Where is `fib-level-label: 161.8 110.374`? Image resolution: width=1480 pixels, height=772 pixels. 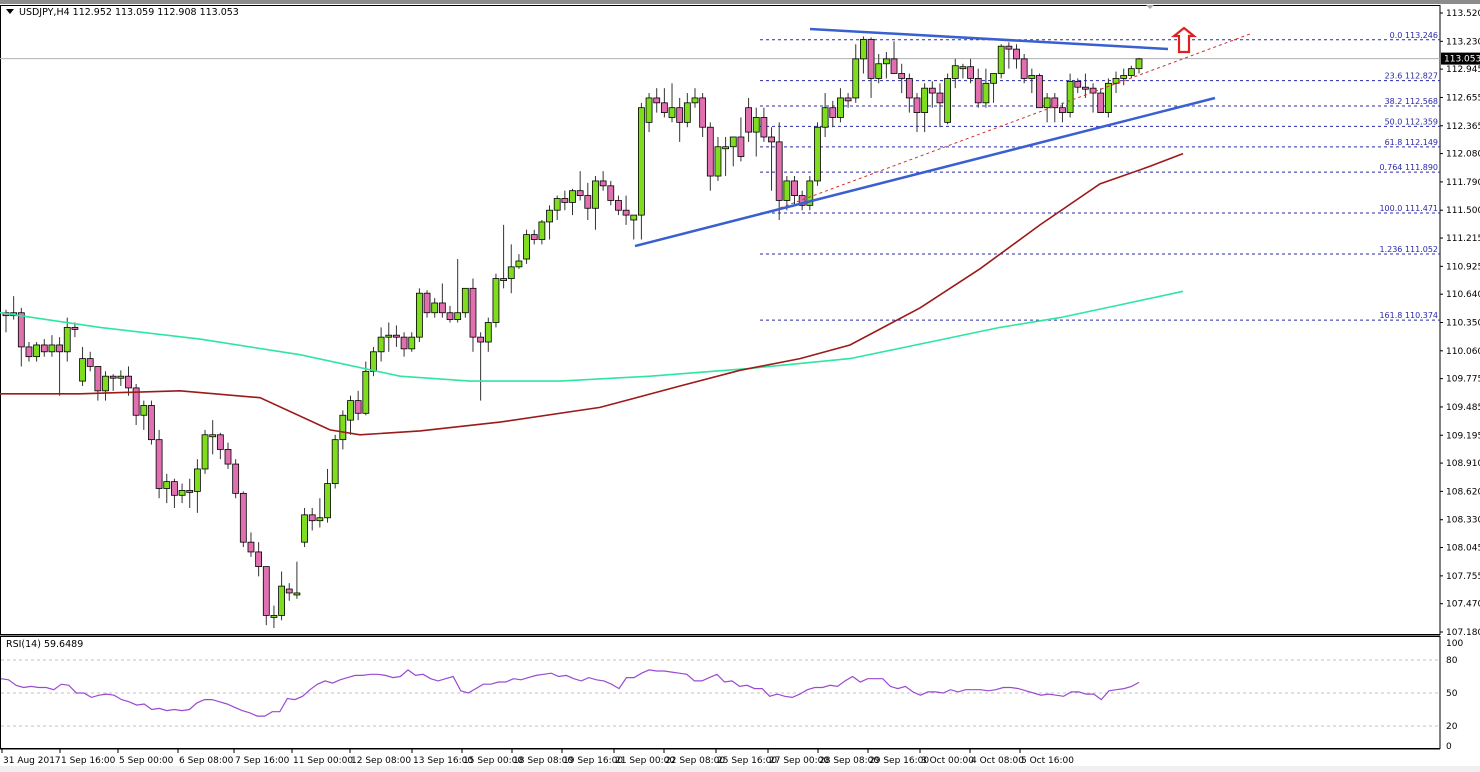 fib-level-label: 161.8 110.374 is located at coordinates (1408, 315).